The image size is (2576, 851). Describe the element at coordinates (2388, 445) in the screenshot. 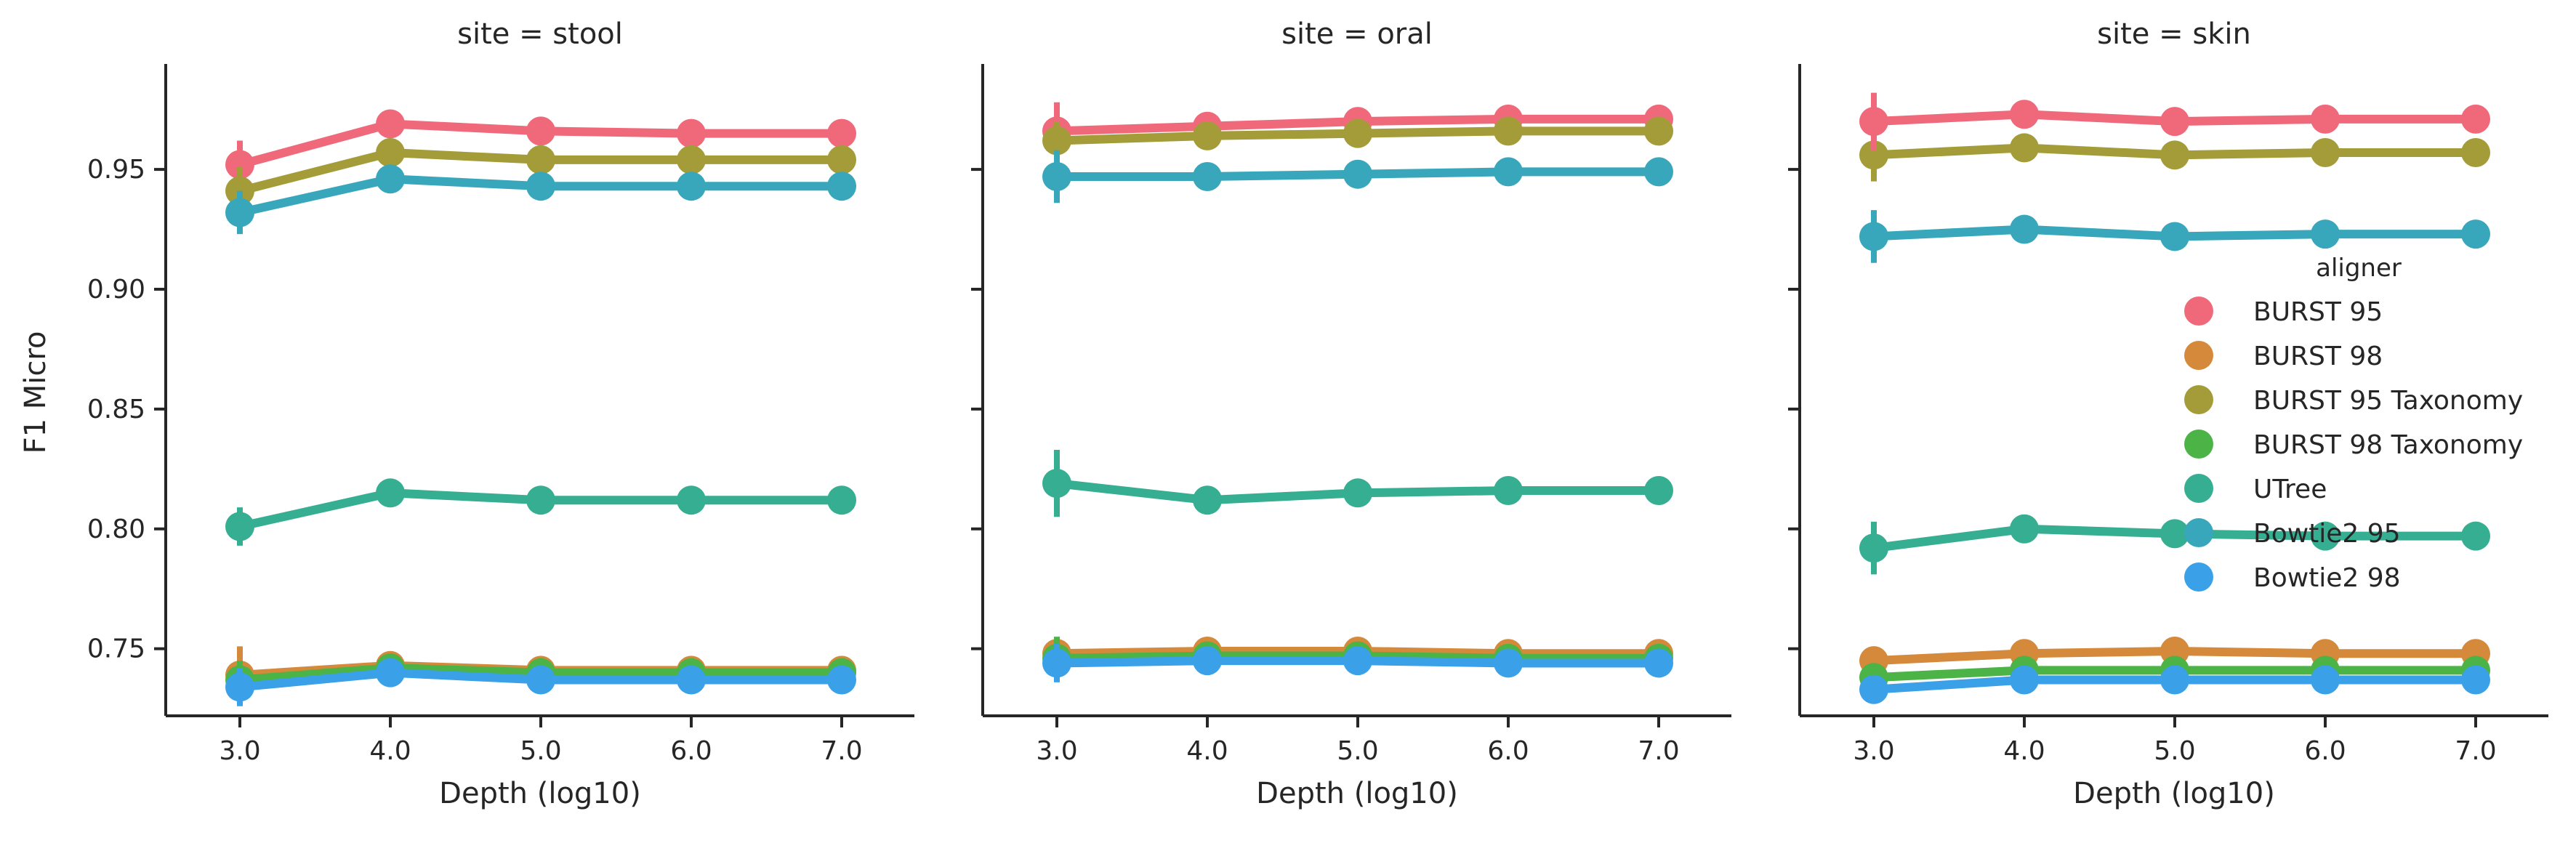

I see `legend-label: BURST 98 Taxonomy` at that location.